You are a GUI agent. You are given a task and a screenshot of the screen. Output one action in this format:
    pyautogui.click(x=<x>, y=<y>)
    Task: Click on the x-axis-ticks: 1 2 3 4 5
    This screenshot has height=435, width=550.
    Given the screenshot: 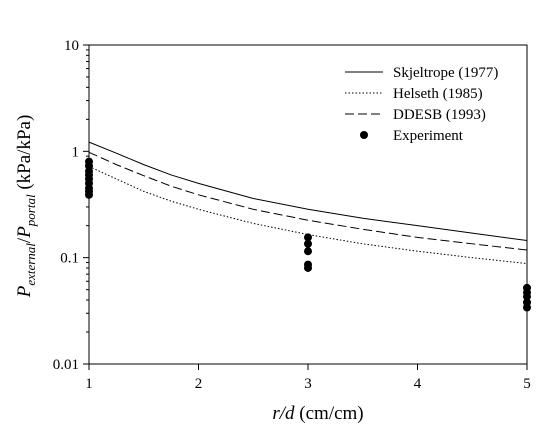 What is the action you would take?
    pyautogui.click(x=308, y=378)
    